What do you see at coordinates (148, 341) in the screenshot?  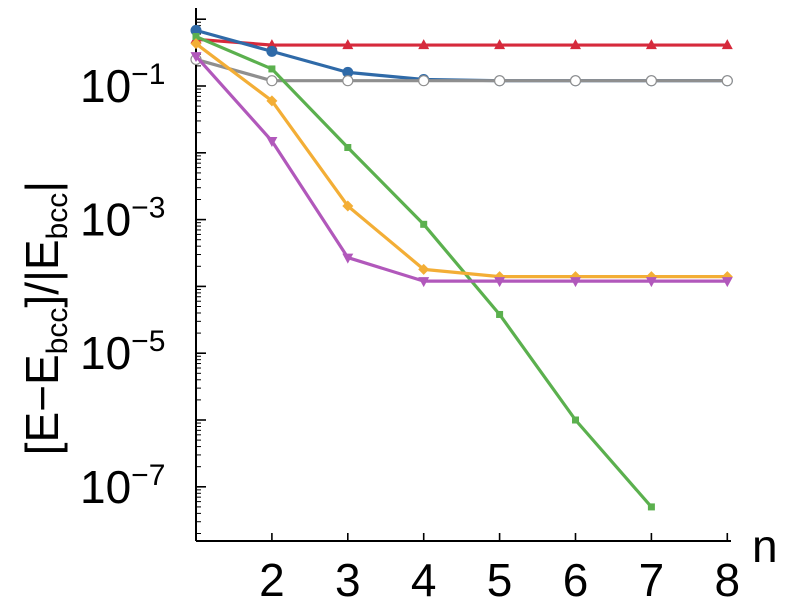 I see `y-tick-exponent: −5` at bounding box center [148, 341].